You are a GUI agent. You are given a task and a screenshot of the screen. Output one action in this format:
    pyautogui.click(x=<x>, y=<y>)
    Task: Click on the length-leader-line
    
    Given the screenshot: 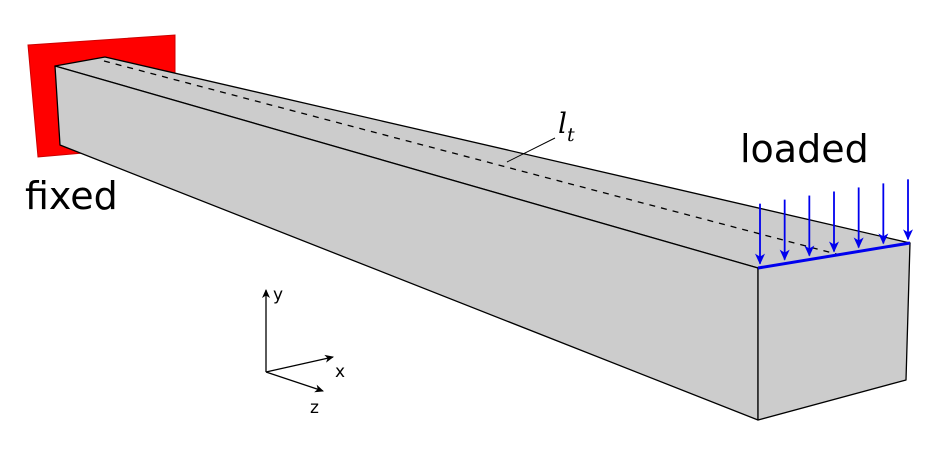 What is the action you would take?
    pyautogui.click(x=531, y=150)
    